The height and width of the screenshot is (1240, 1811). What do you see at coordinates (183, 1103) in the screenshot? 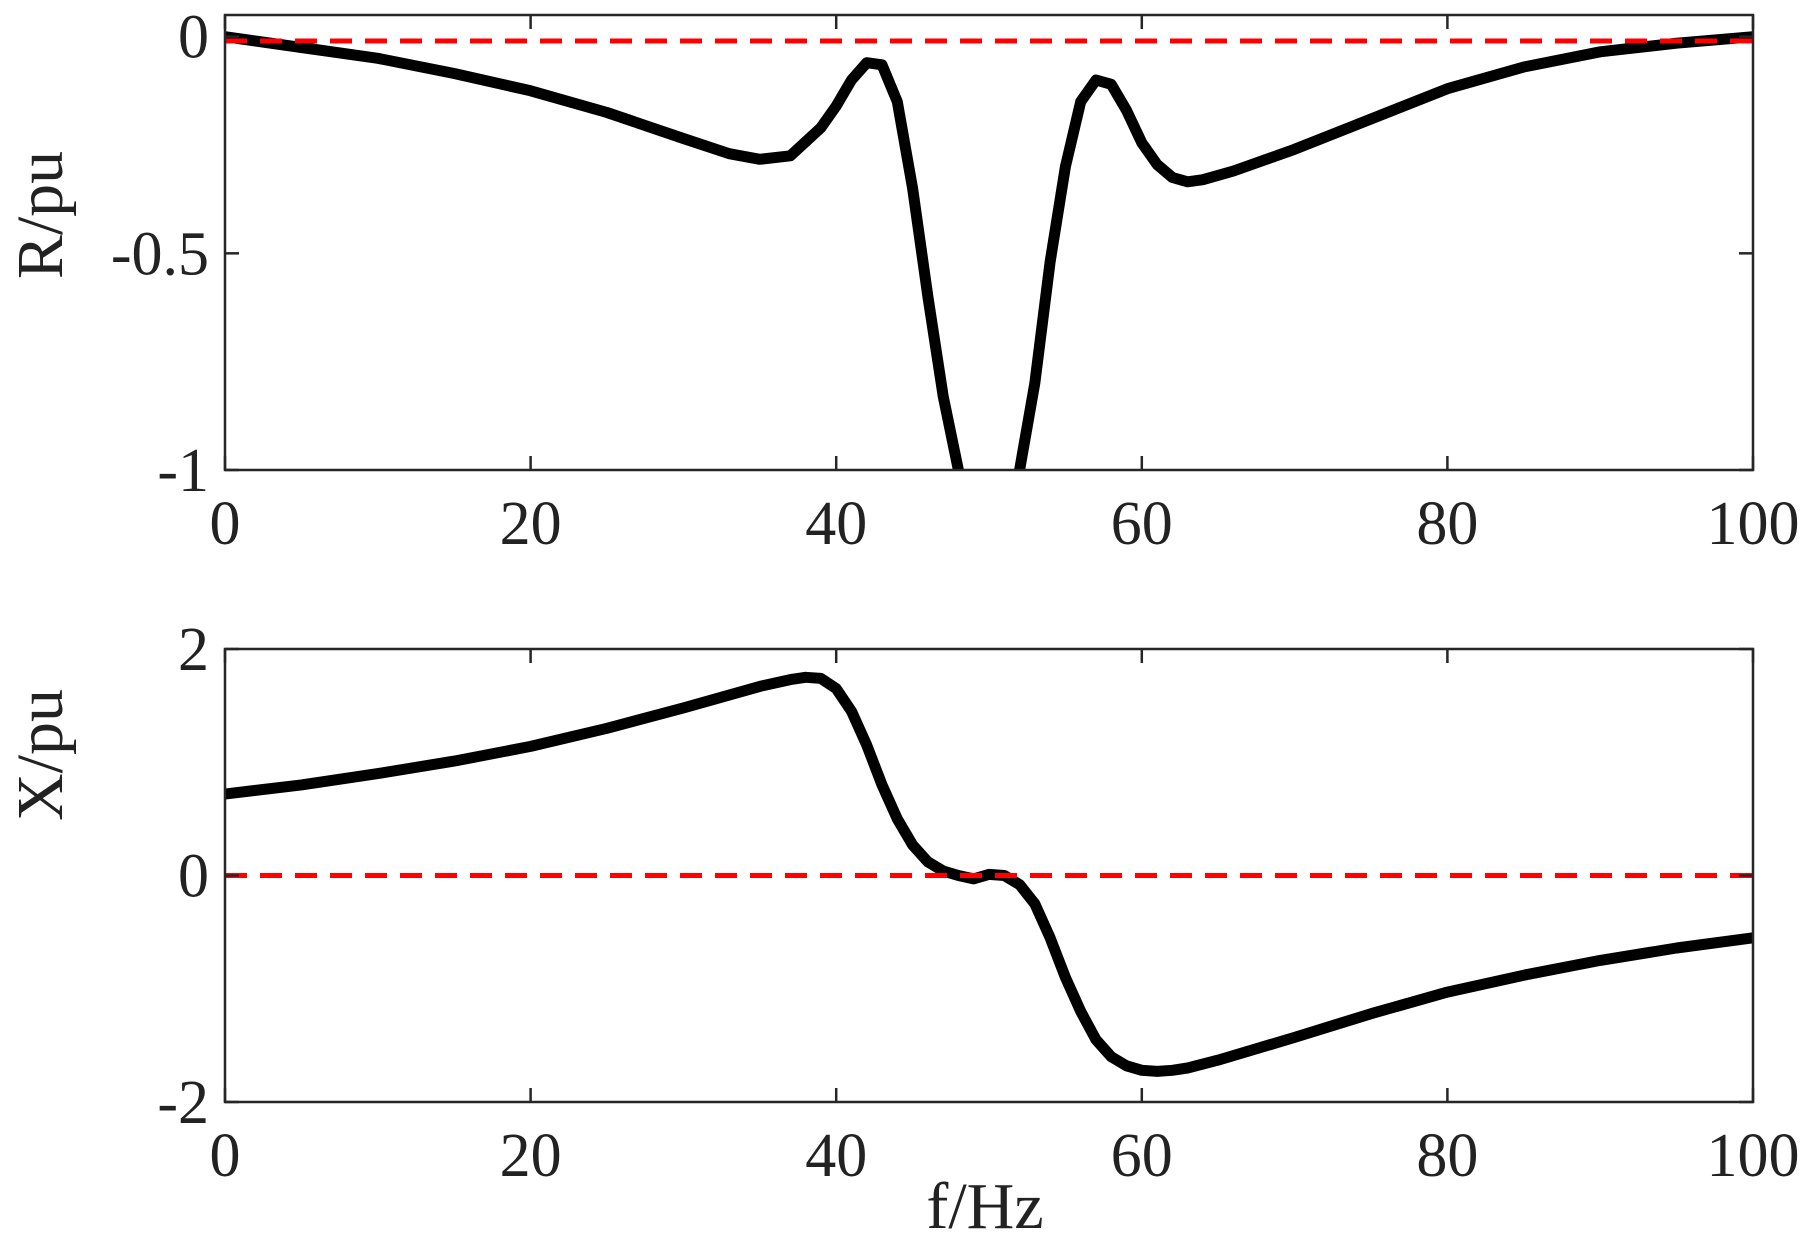
I see `y-tick-label: -2` at bounding box center [183, 1103].